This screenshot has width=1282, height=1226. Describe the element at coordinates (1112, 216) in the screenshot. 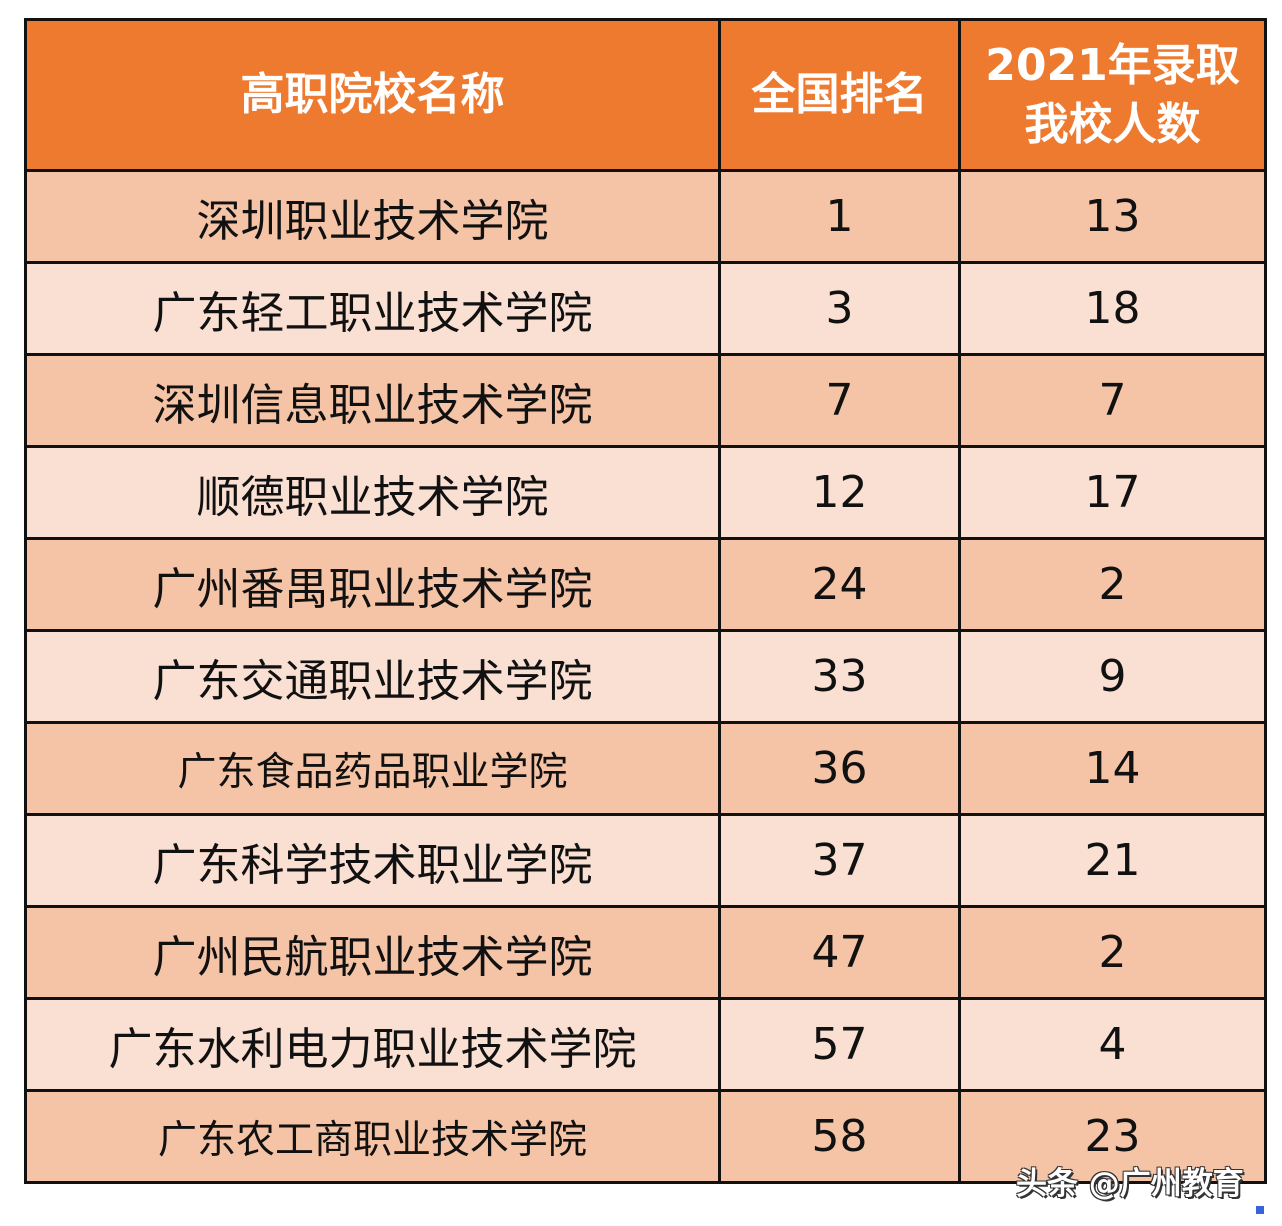

I see `admitted-cell: 13` at that location.